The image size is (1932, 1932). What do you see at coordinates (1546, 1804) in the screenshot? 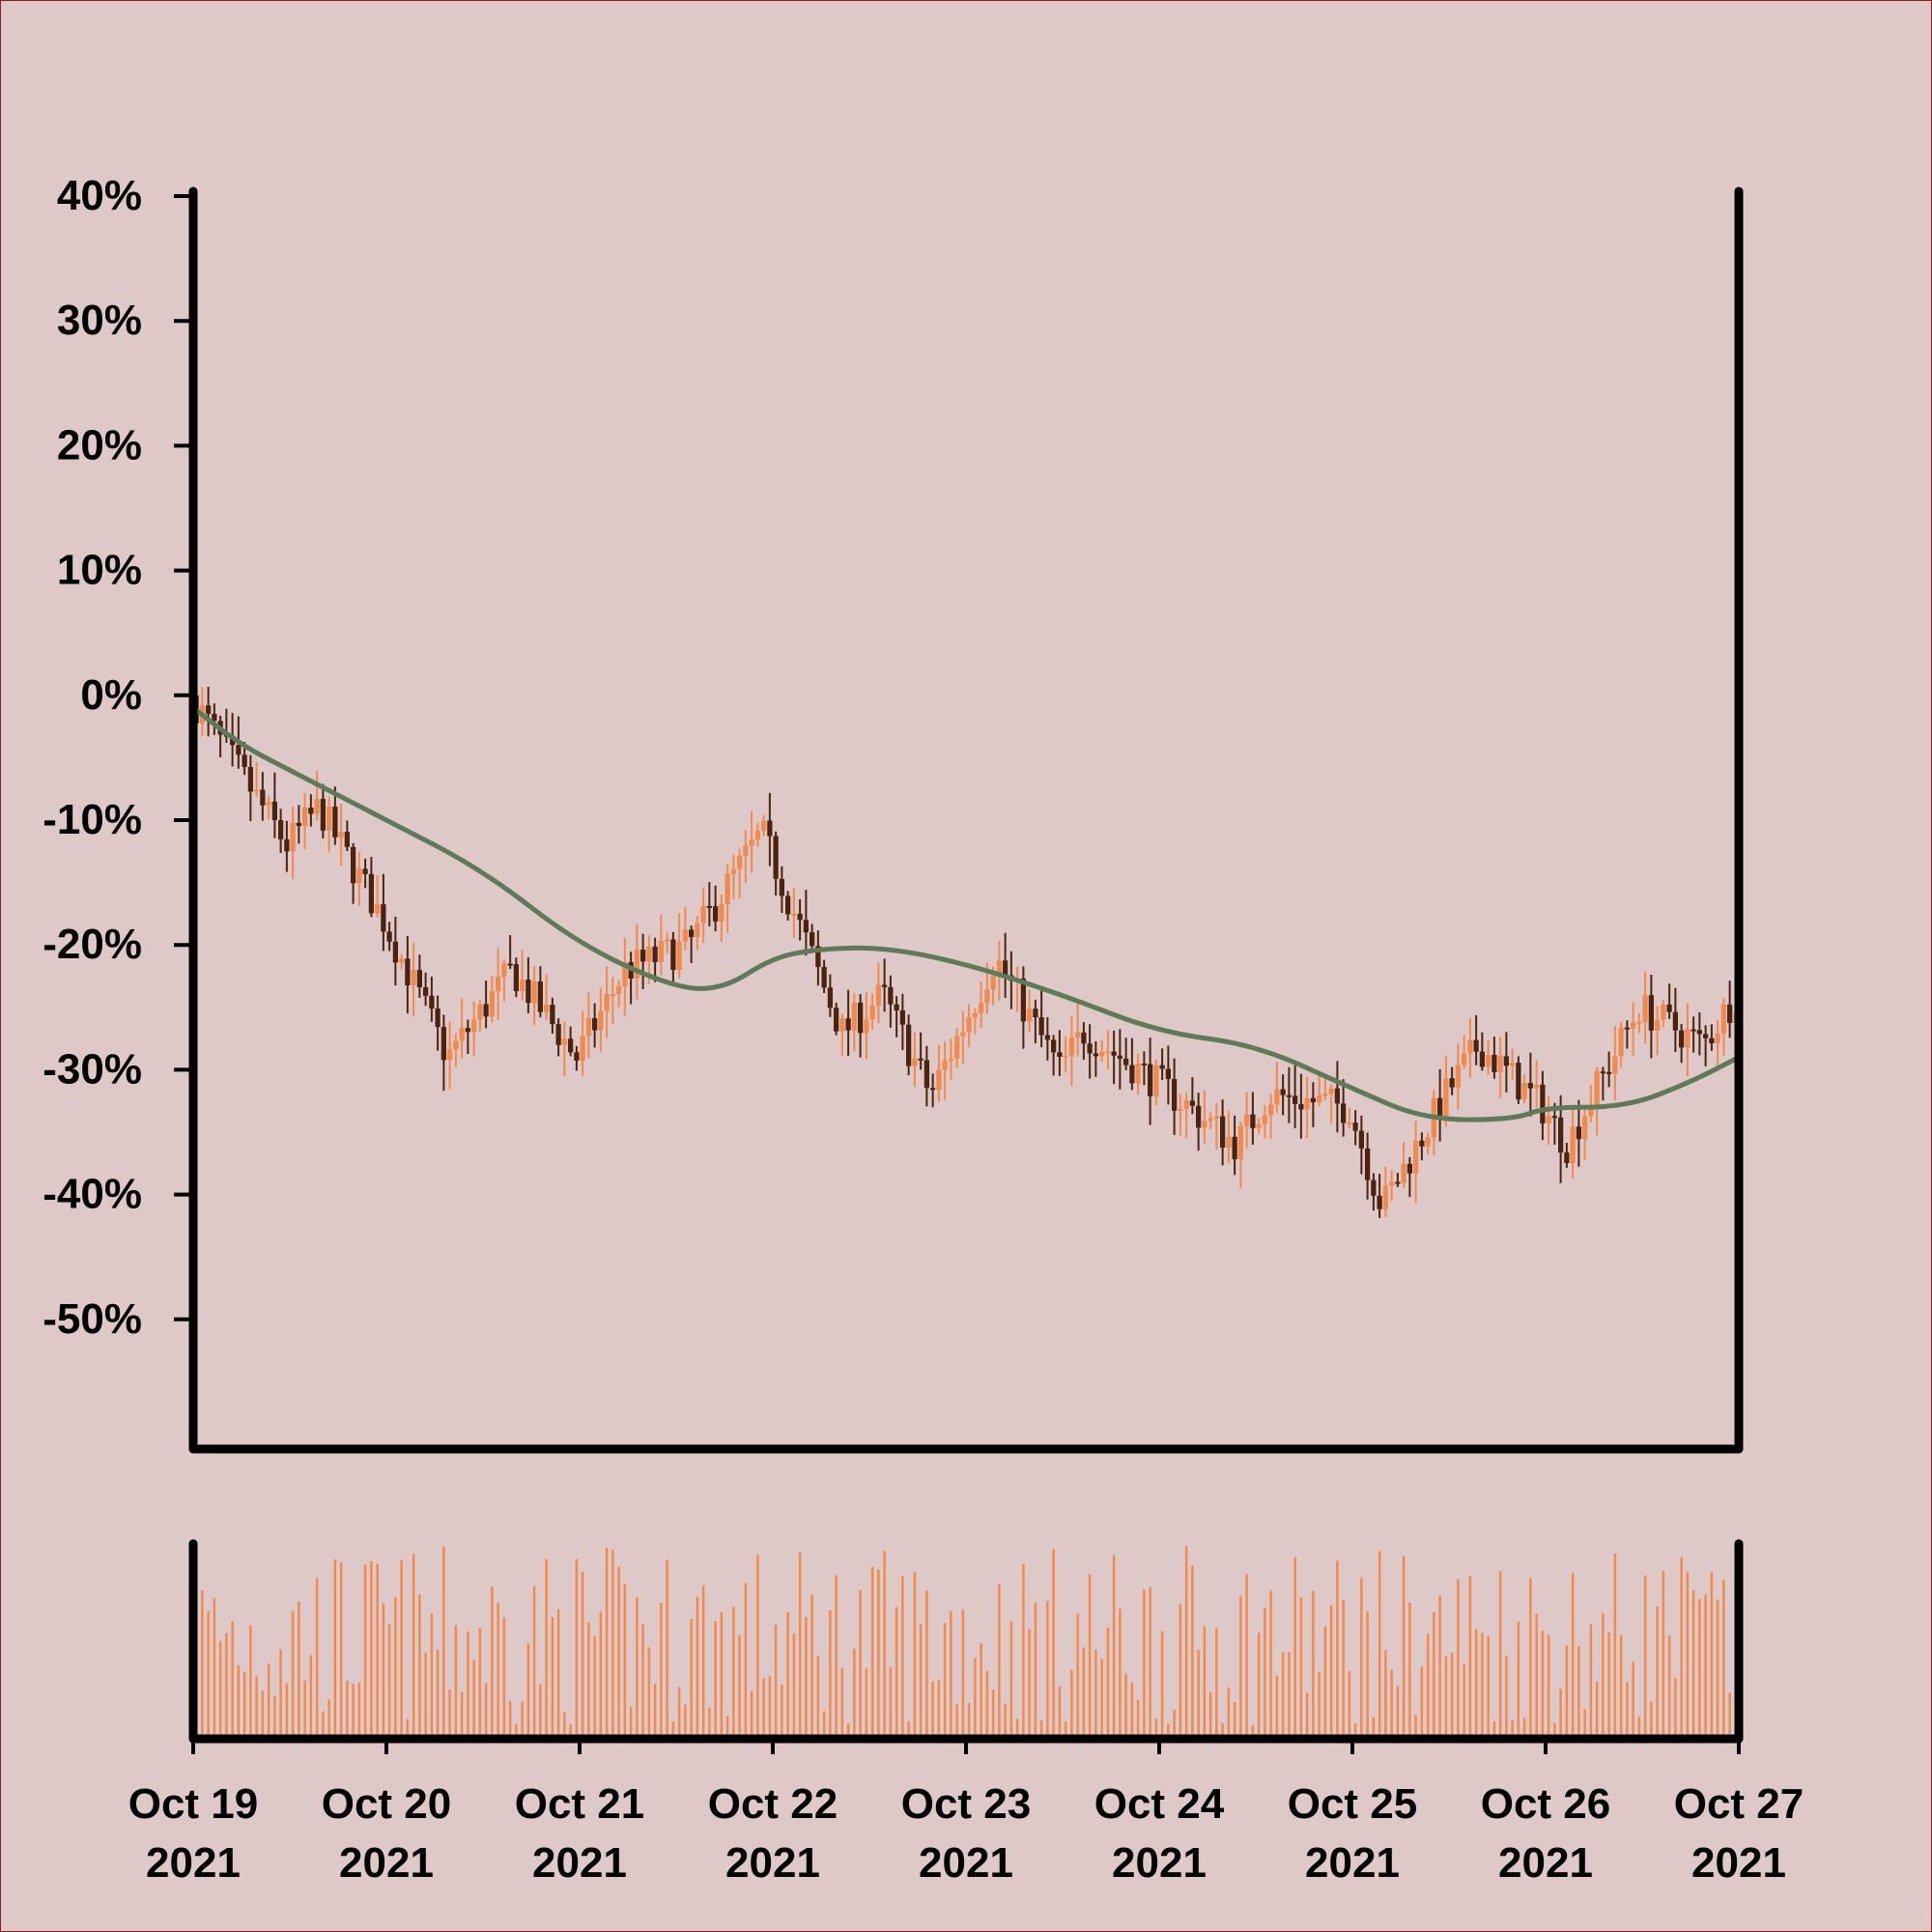
I see `x-tick-label-day: Oct 26` at bounding box center [1546, 1804].